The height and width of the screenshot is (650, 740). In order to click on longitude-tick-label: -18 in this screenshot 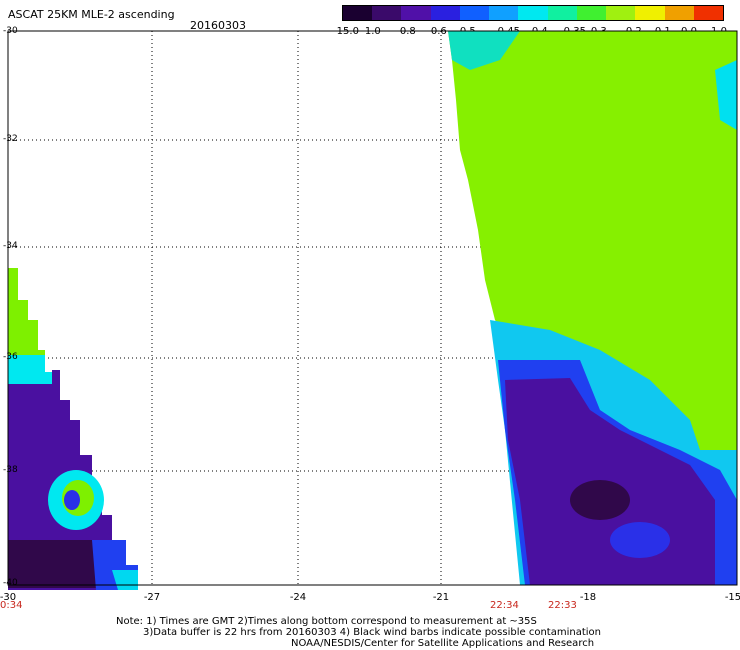, I will do `click(588, 597)`.